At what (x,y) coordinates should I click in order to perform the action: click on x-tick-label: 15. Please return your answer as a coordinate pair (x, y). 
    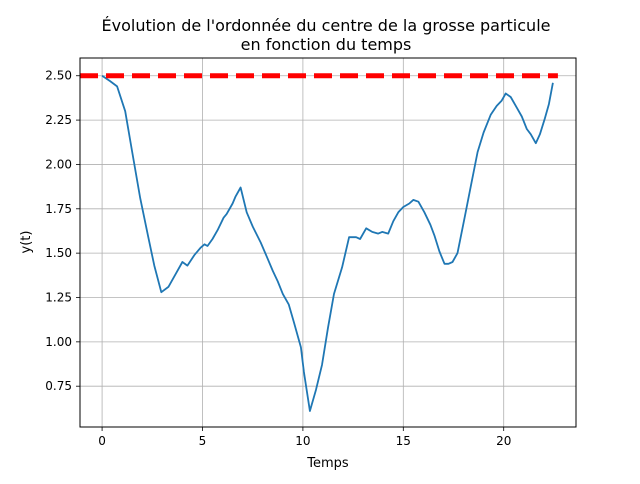
    Looking at the image, I should click on (403, 441).